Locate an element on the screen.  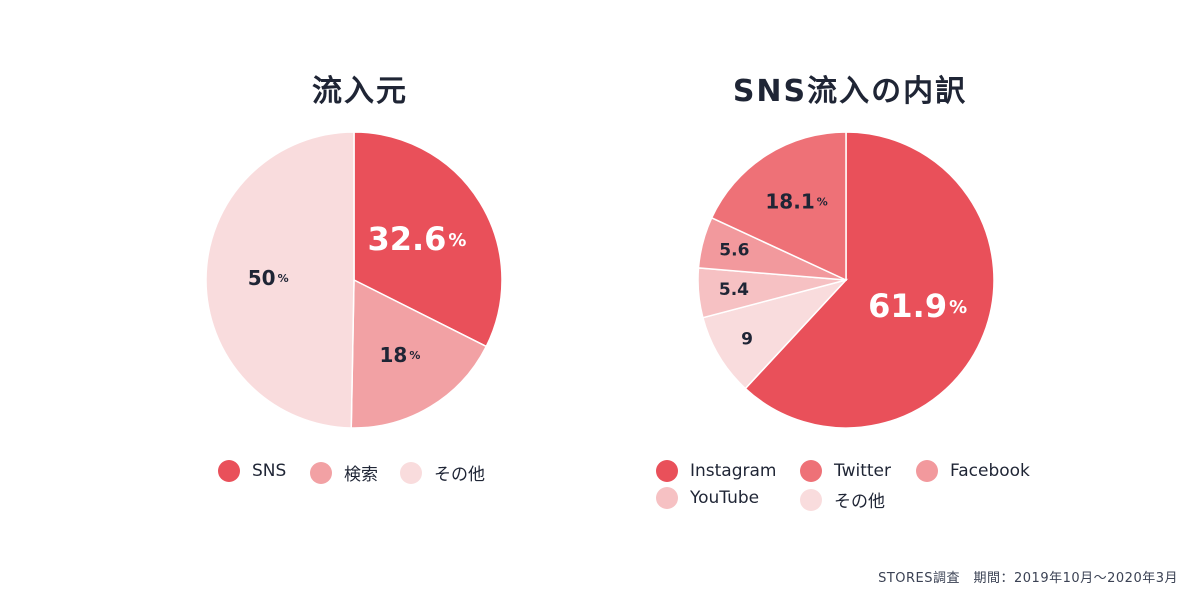
pie-slice-sns is located at coordinates (428, 239).